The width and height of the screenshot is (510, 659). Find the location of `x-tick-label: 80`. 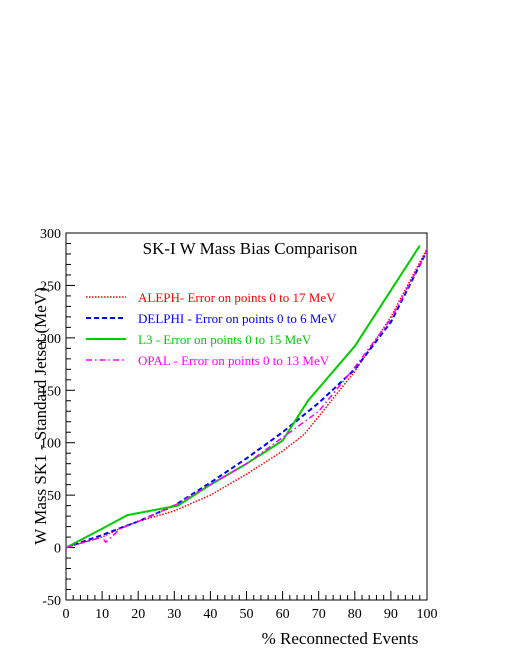

x-tick-label: 80 is located at coordinates (355, 614).